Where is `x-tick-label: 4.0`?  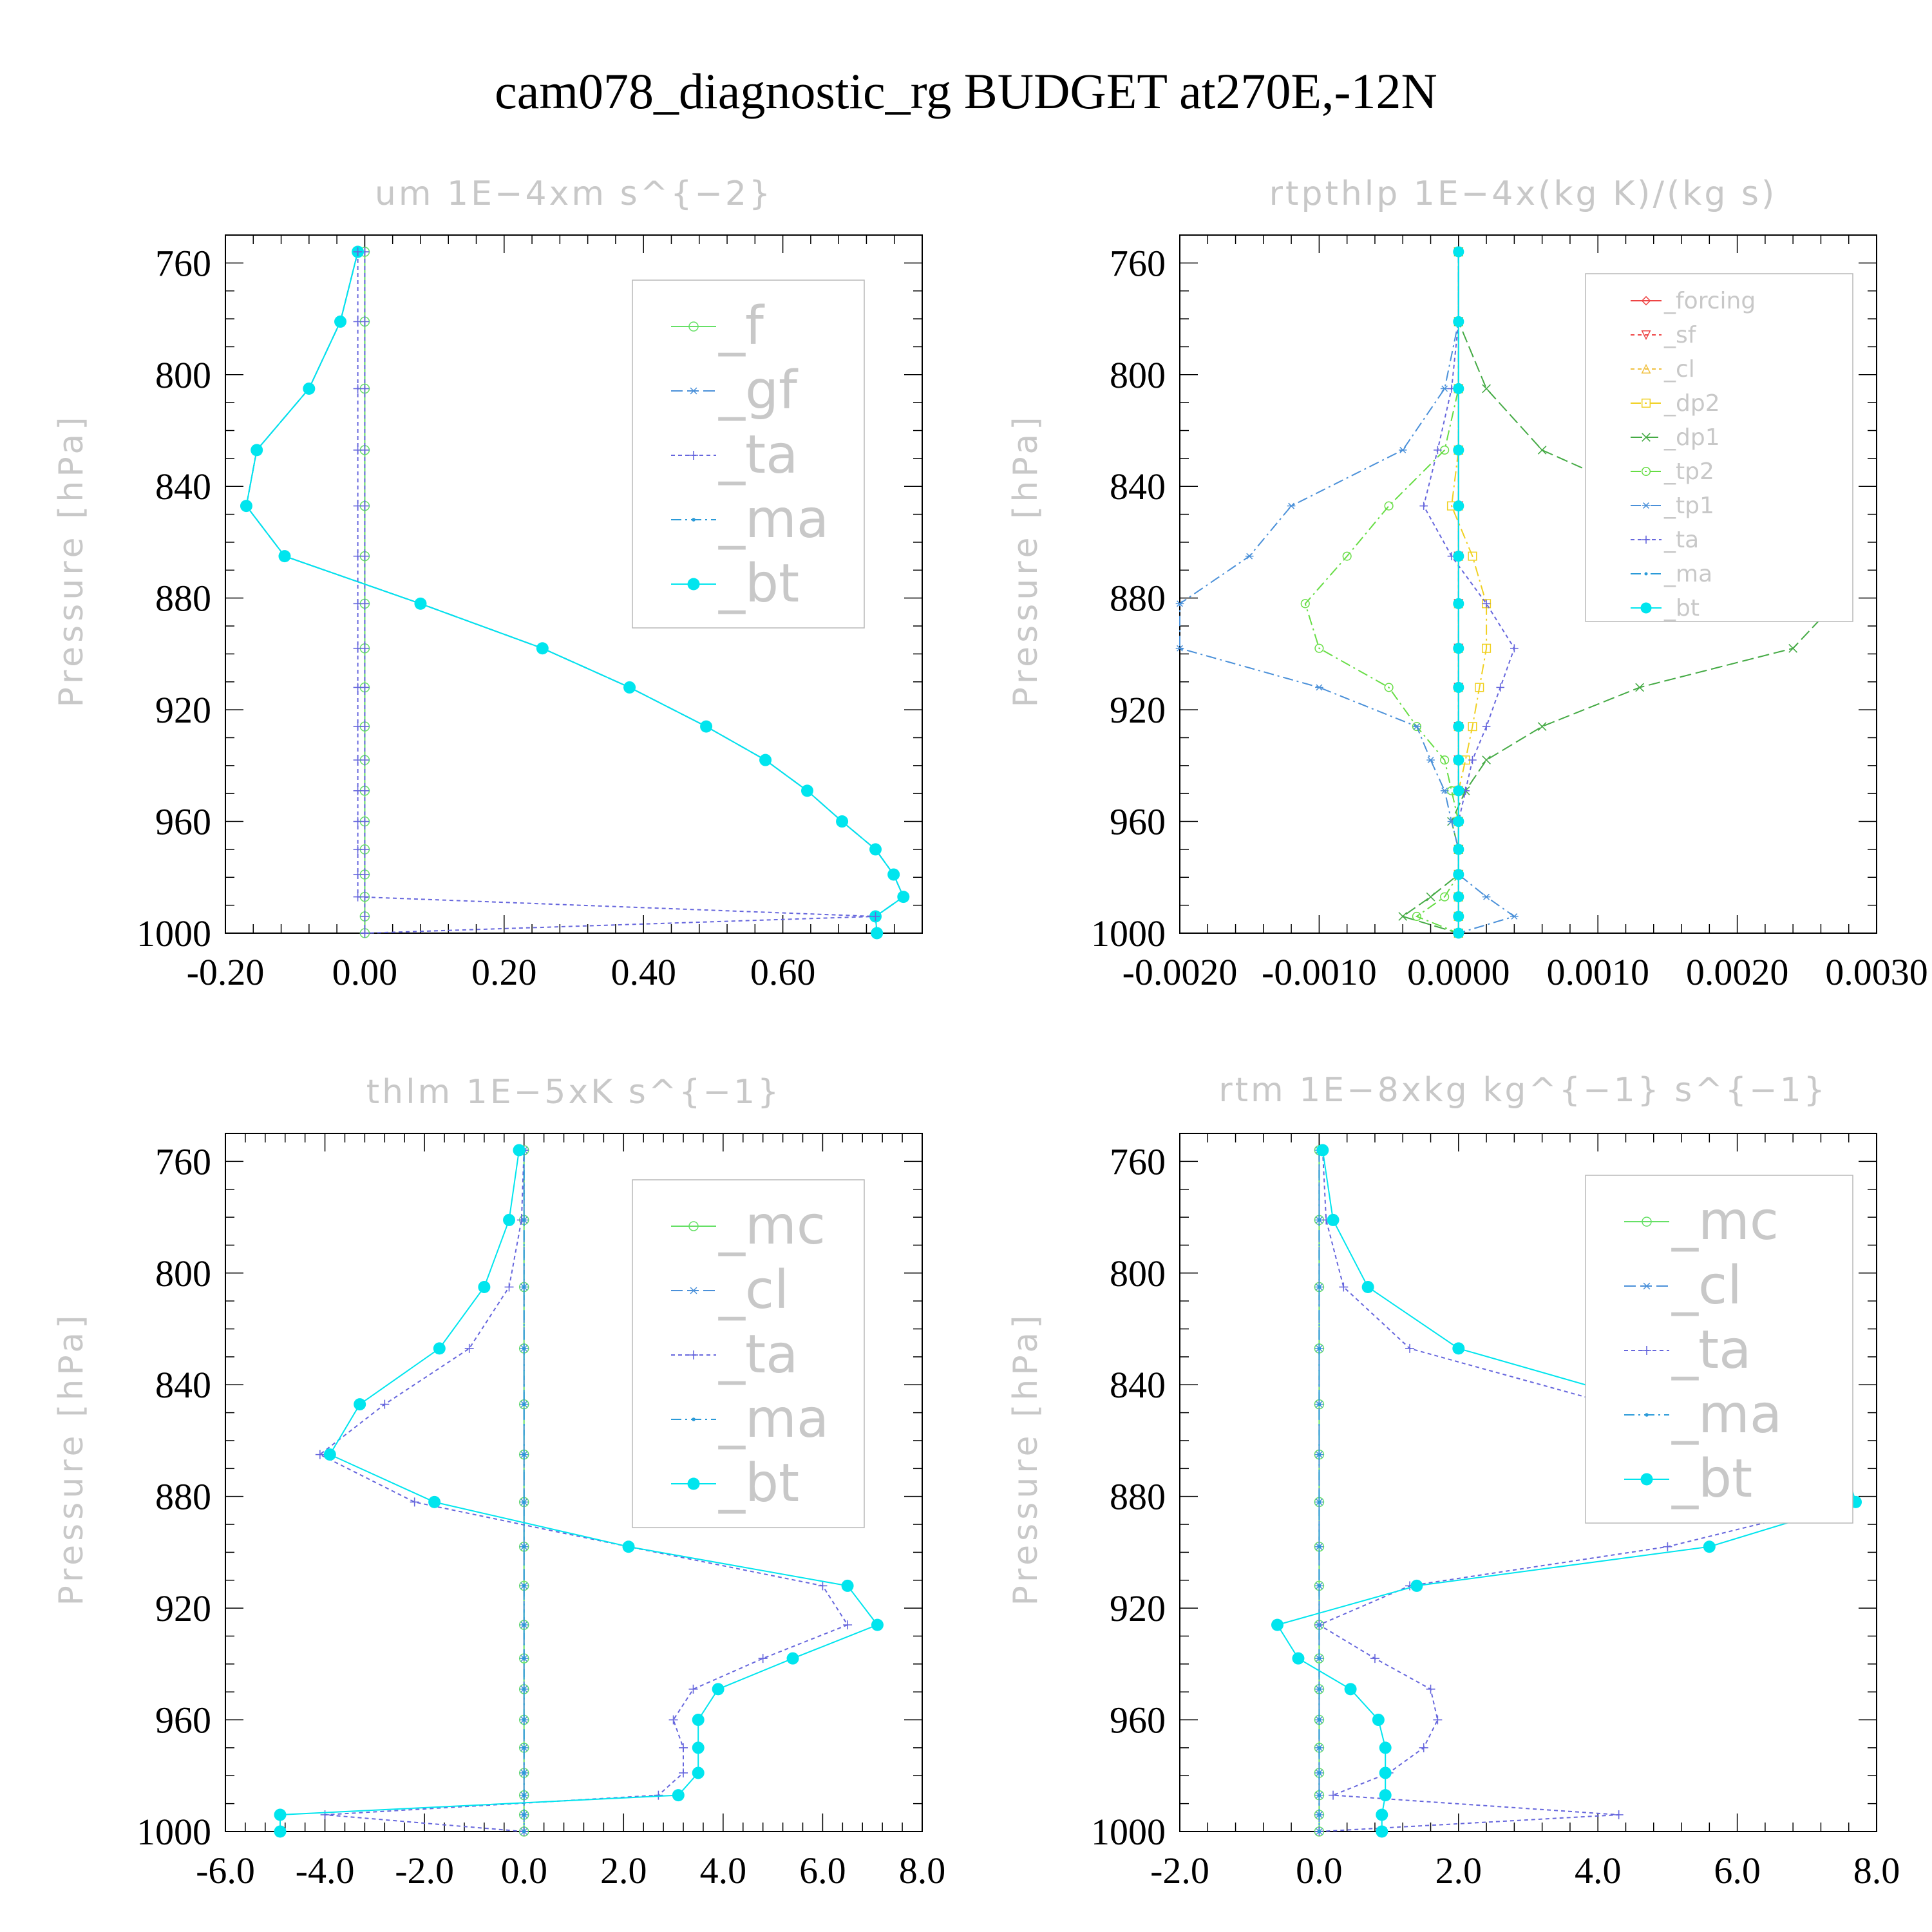 x-tick-label: 4.0 is located at coordinates (723, 1870).